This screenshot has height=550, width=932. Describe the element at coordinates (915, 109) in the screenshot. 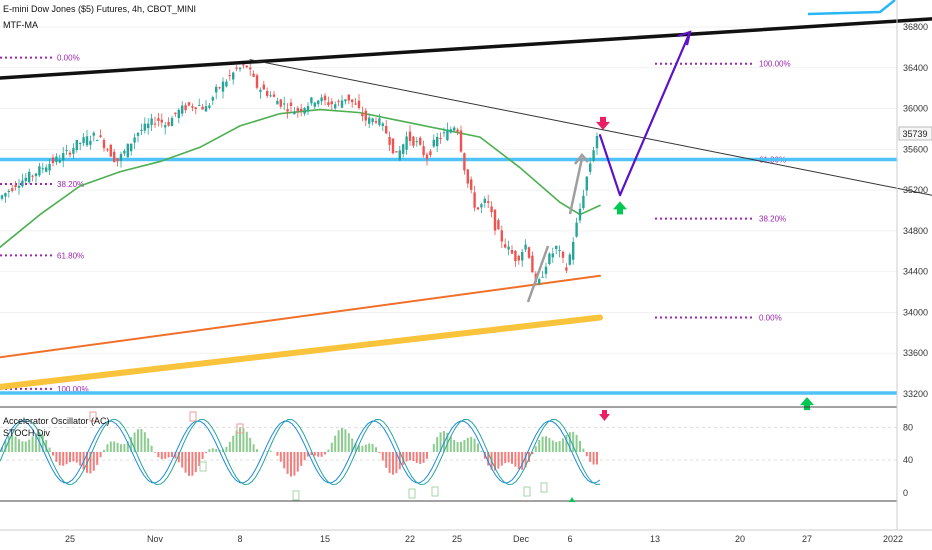

I see `y-tick-label: 36000` at that location.